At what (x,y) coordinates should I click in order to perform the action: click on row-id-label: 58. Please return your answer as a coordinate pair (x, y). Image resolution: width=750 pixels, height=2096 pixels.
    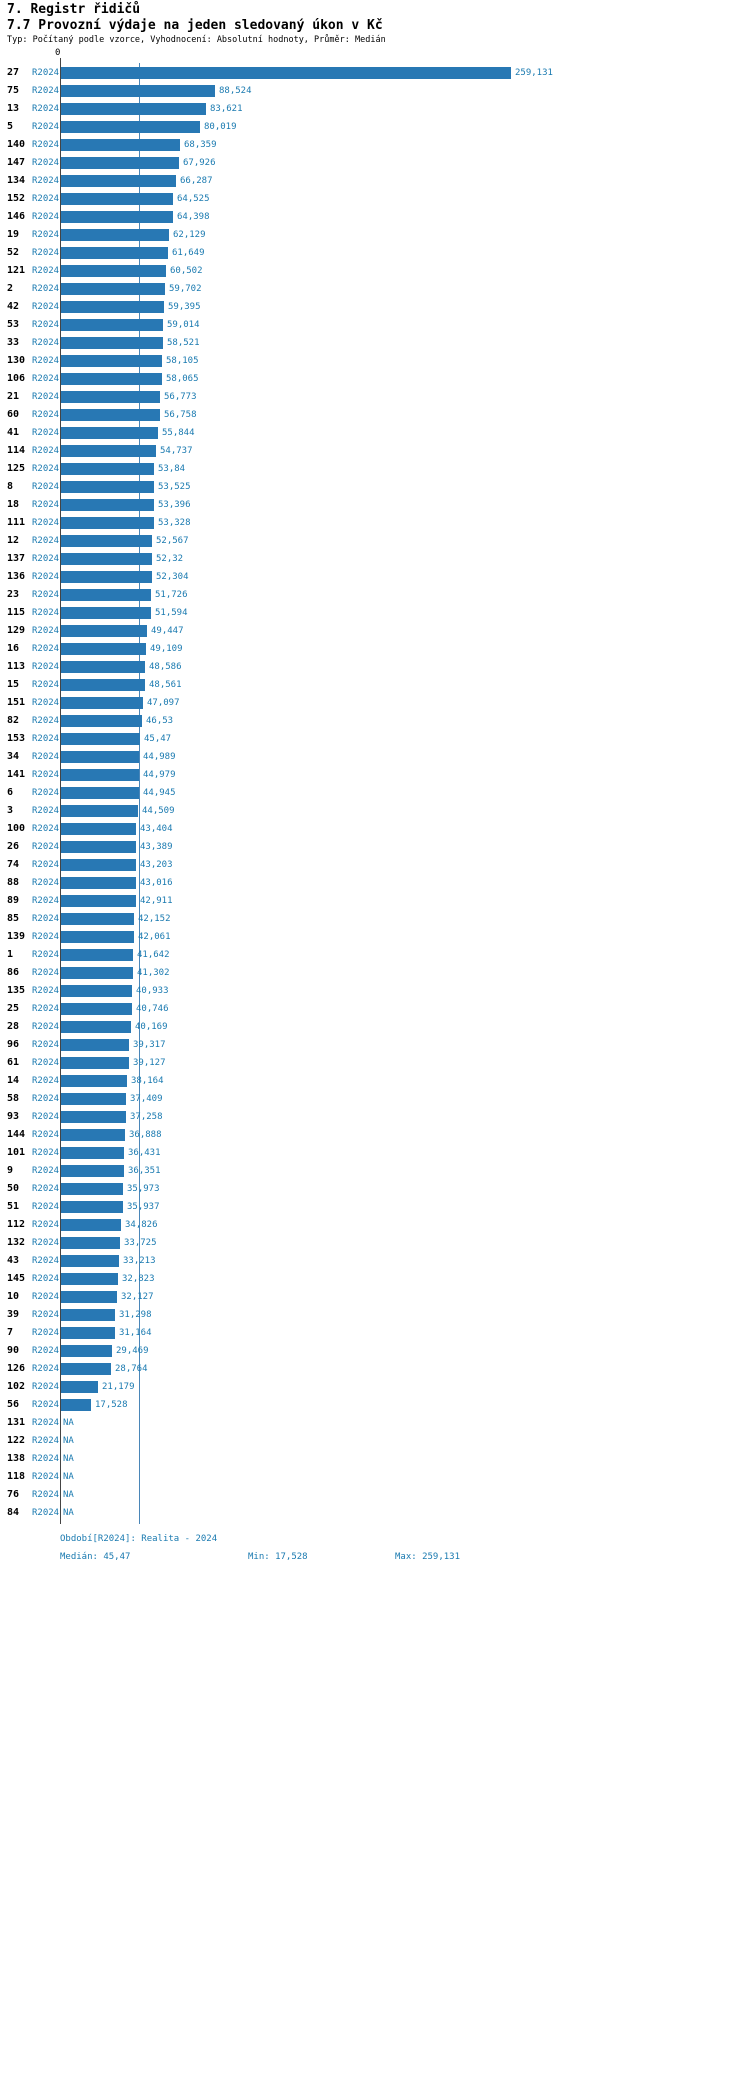
    Looking at the image, I should click on (13, 1098).